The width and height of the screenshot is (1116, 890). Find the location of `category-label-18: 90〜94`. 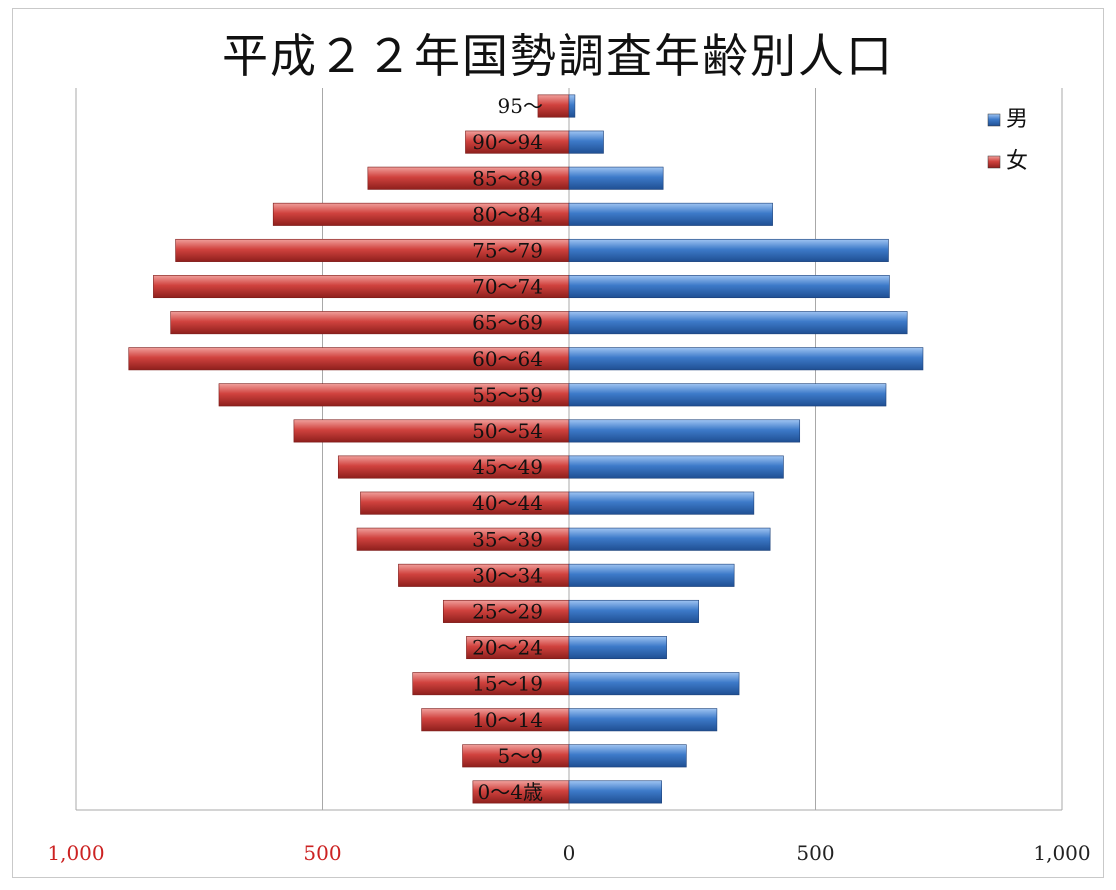

category-label-18: 90〜94 is located at coordinates (507, 142).